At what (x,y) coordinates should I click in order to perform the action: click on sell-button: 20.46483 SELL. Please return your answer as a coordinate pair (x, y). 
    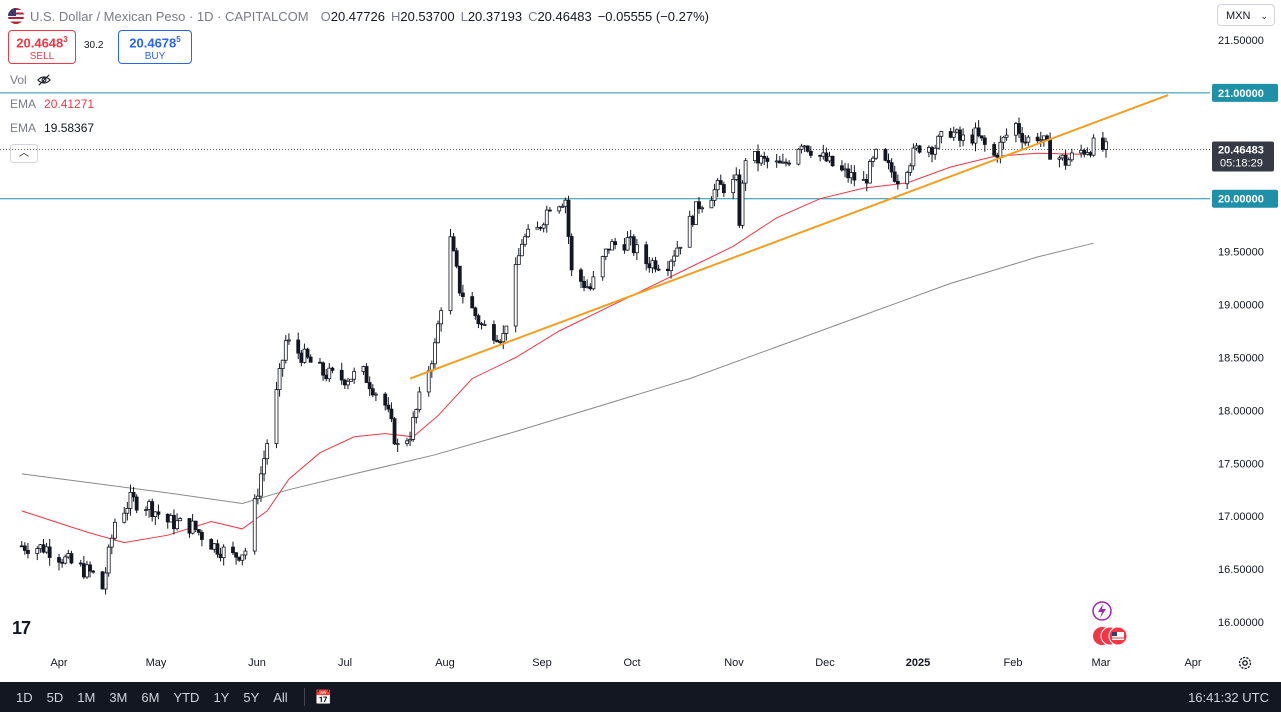
    Looking at the image, I should click on (42, 47).